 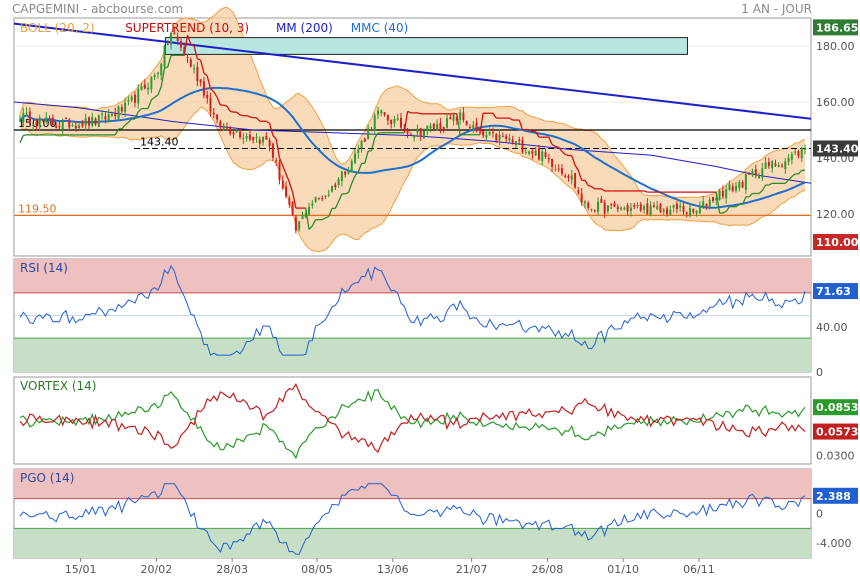 What do you see at coordinates (412, 424) in the screenshot?
I see `vortex-positive-line` at bounding box center [412, 424].